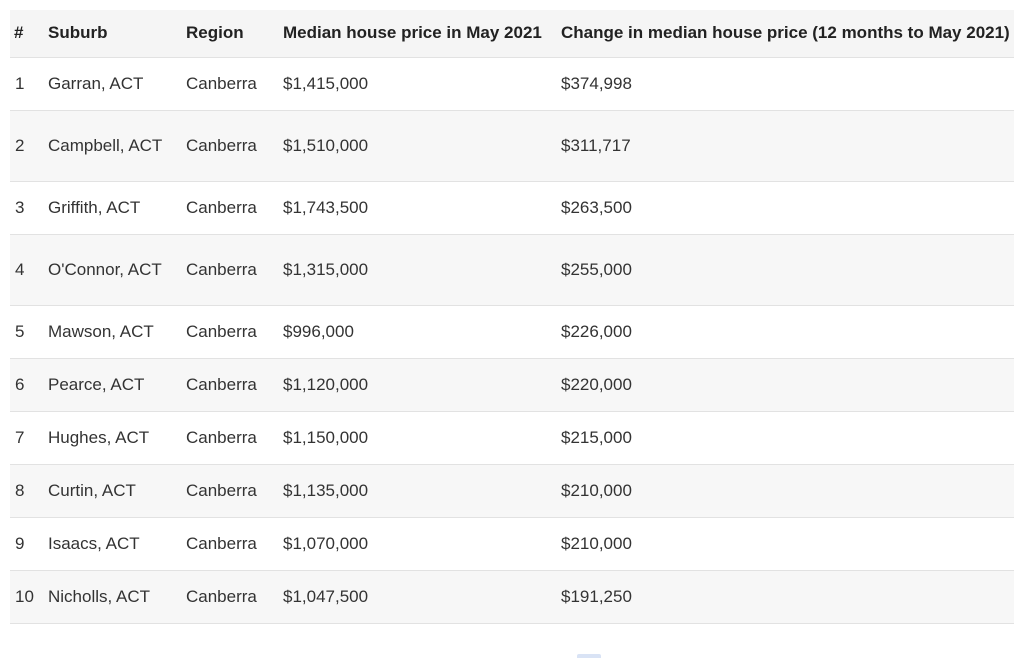 The width and height of the screenshot is (1024, 658). What do you see at coordinates (785, 438) in the screenshot?
I see `price-change-cell: $215,000` at bounding box center [785, 438].